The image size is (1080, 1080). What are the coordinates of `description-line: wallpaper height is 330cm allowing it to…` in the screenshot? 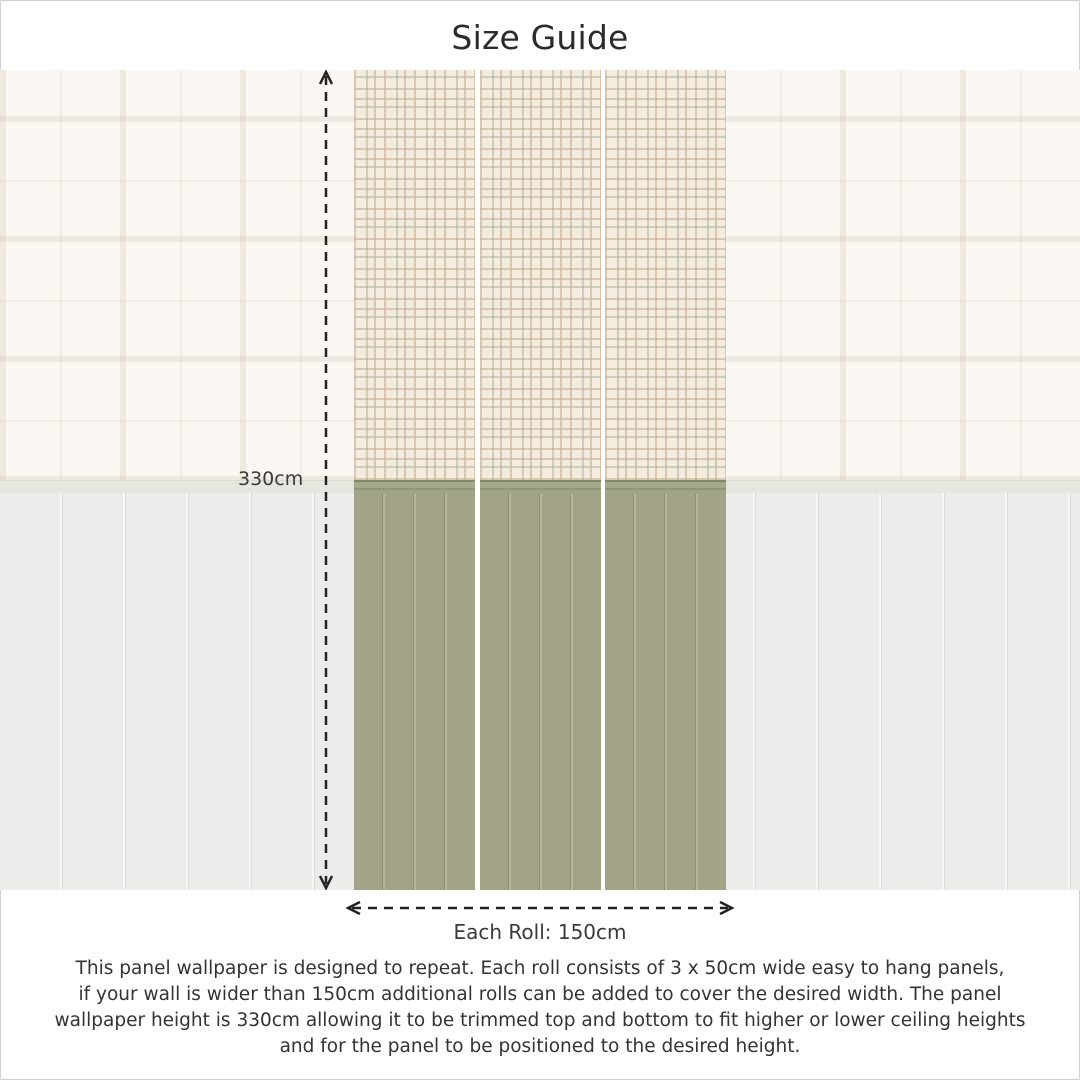 It's located at (540, 1020).